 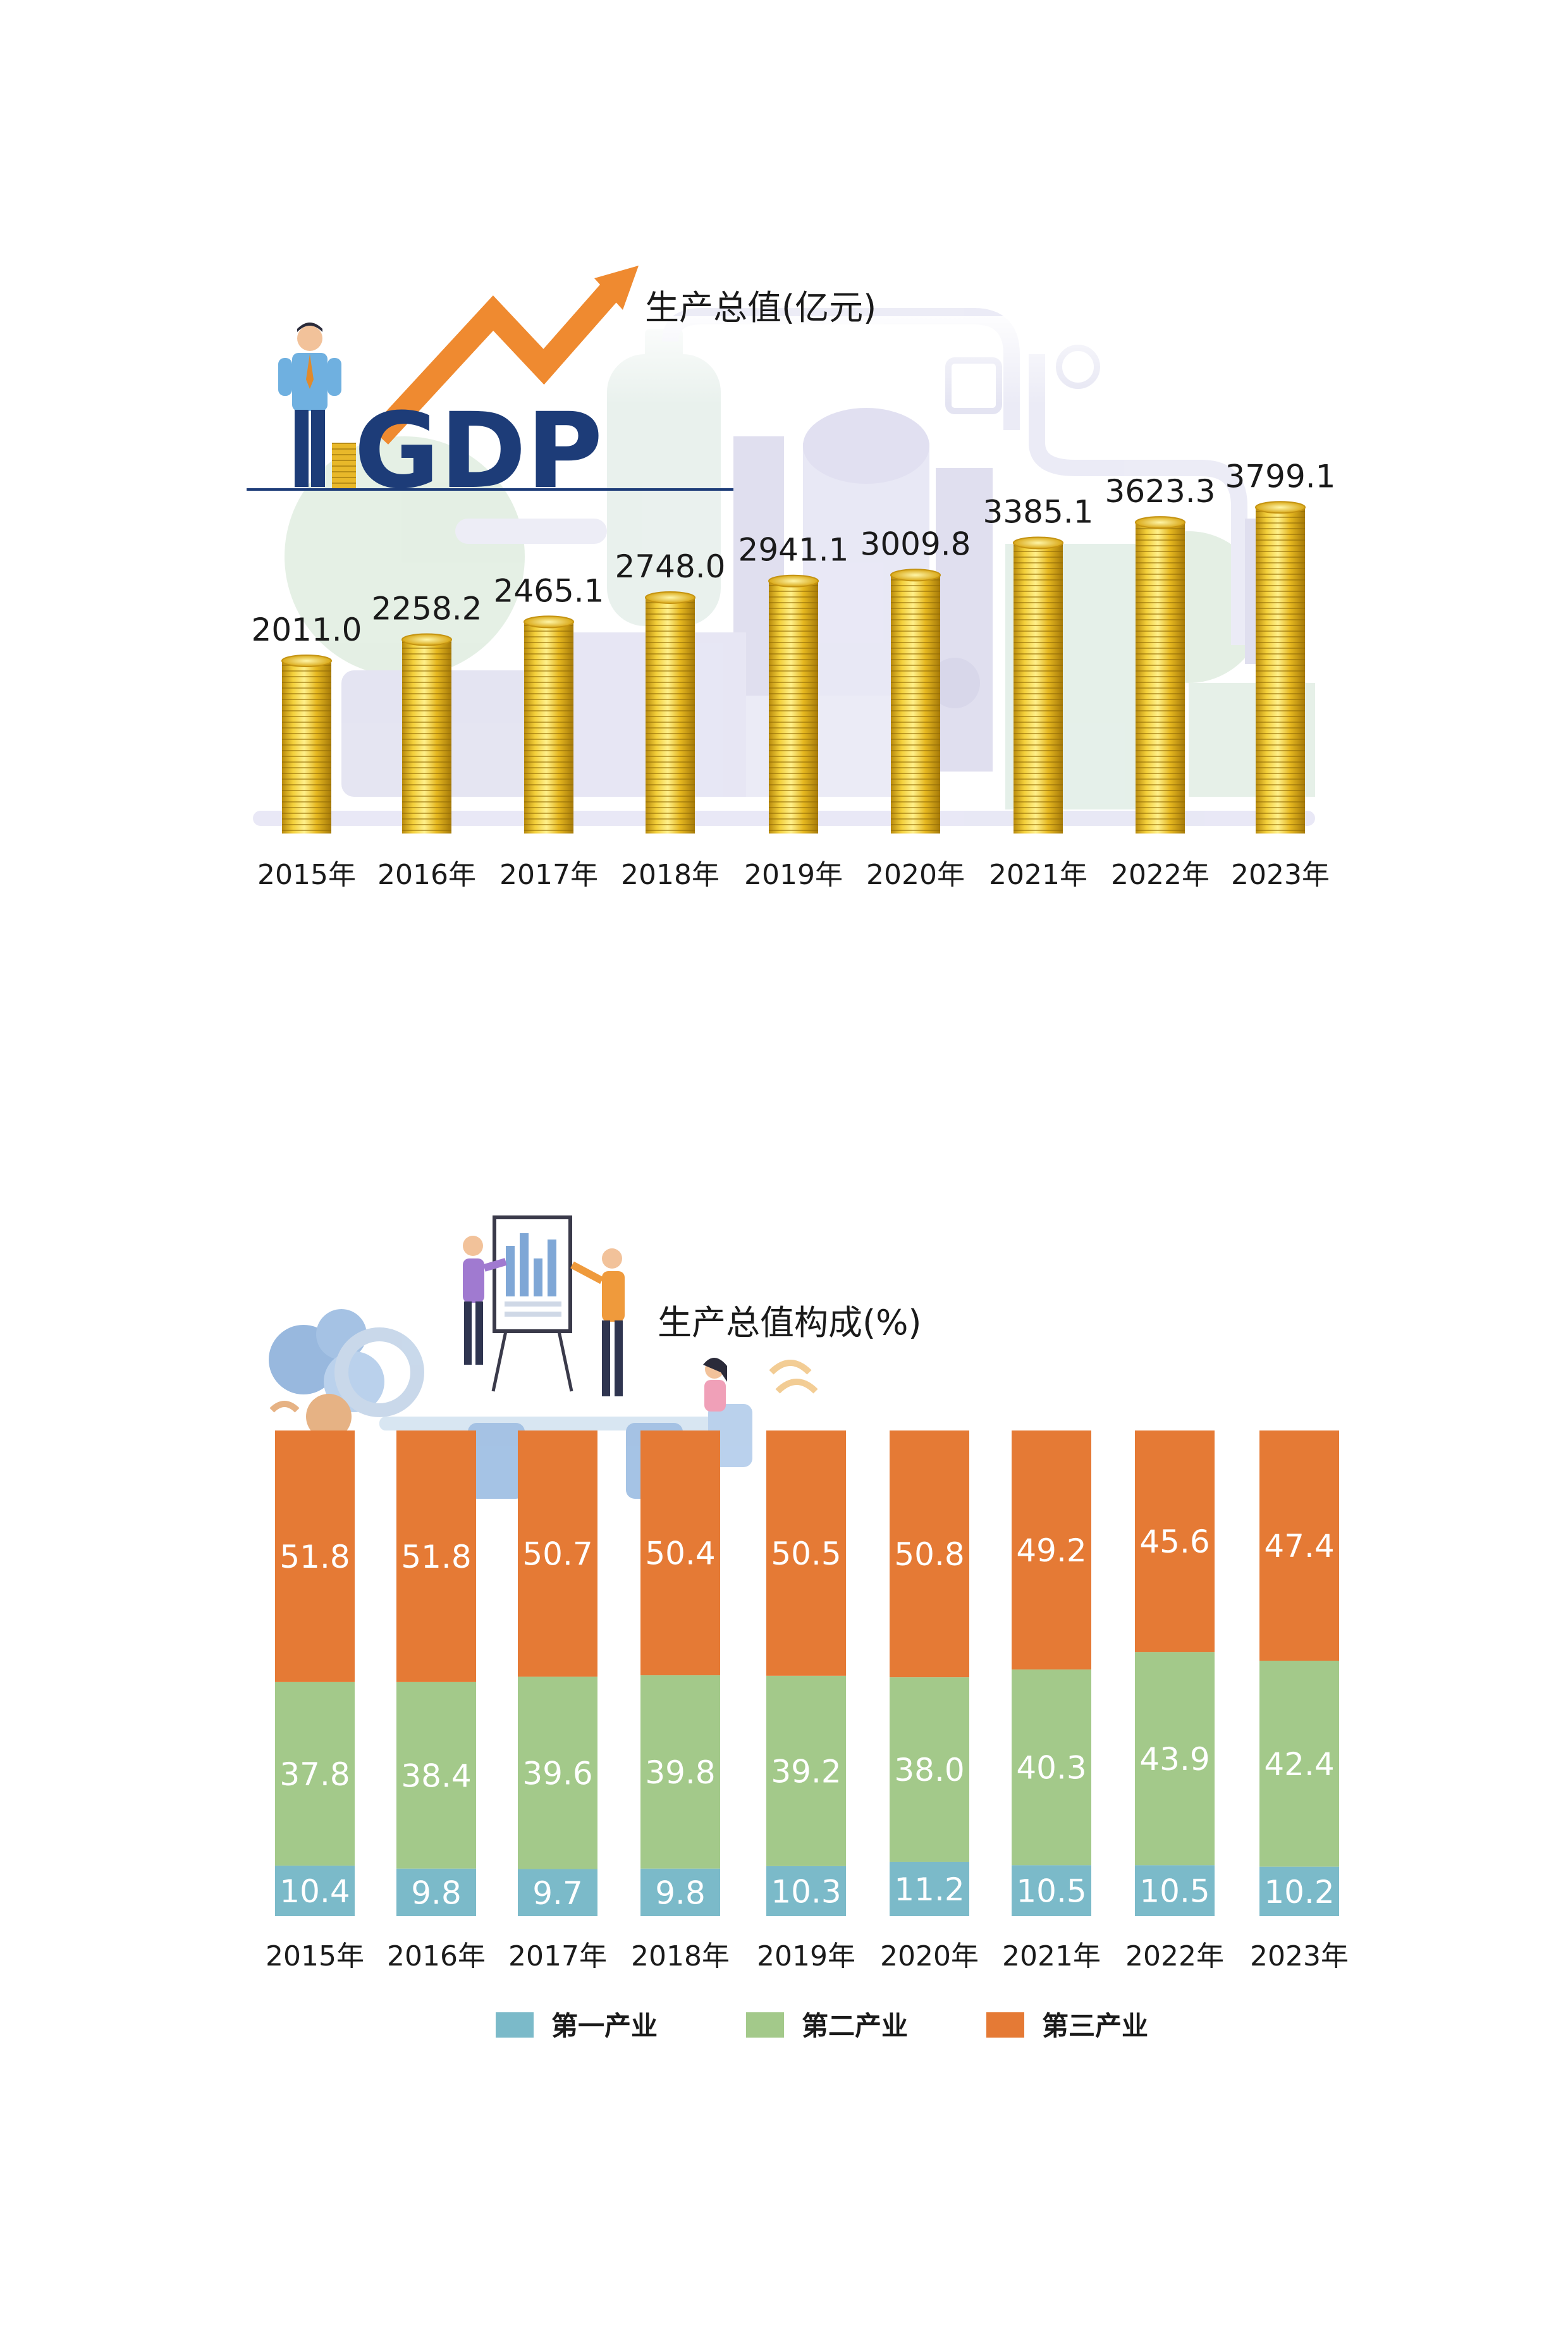 What do you see at coordinates (929, 1956) in the screenshot?
I see `structure-year-label: 2020年` at bounding box center [929, 1956].